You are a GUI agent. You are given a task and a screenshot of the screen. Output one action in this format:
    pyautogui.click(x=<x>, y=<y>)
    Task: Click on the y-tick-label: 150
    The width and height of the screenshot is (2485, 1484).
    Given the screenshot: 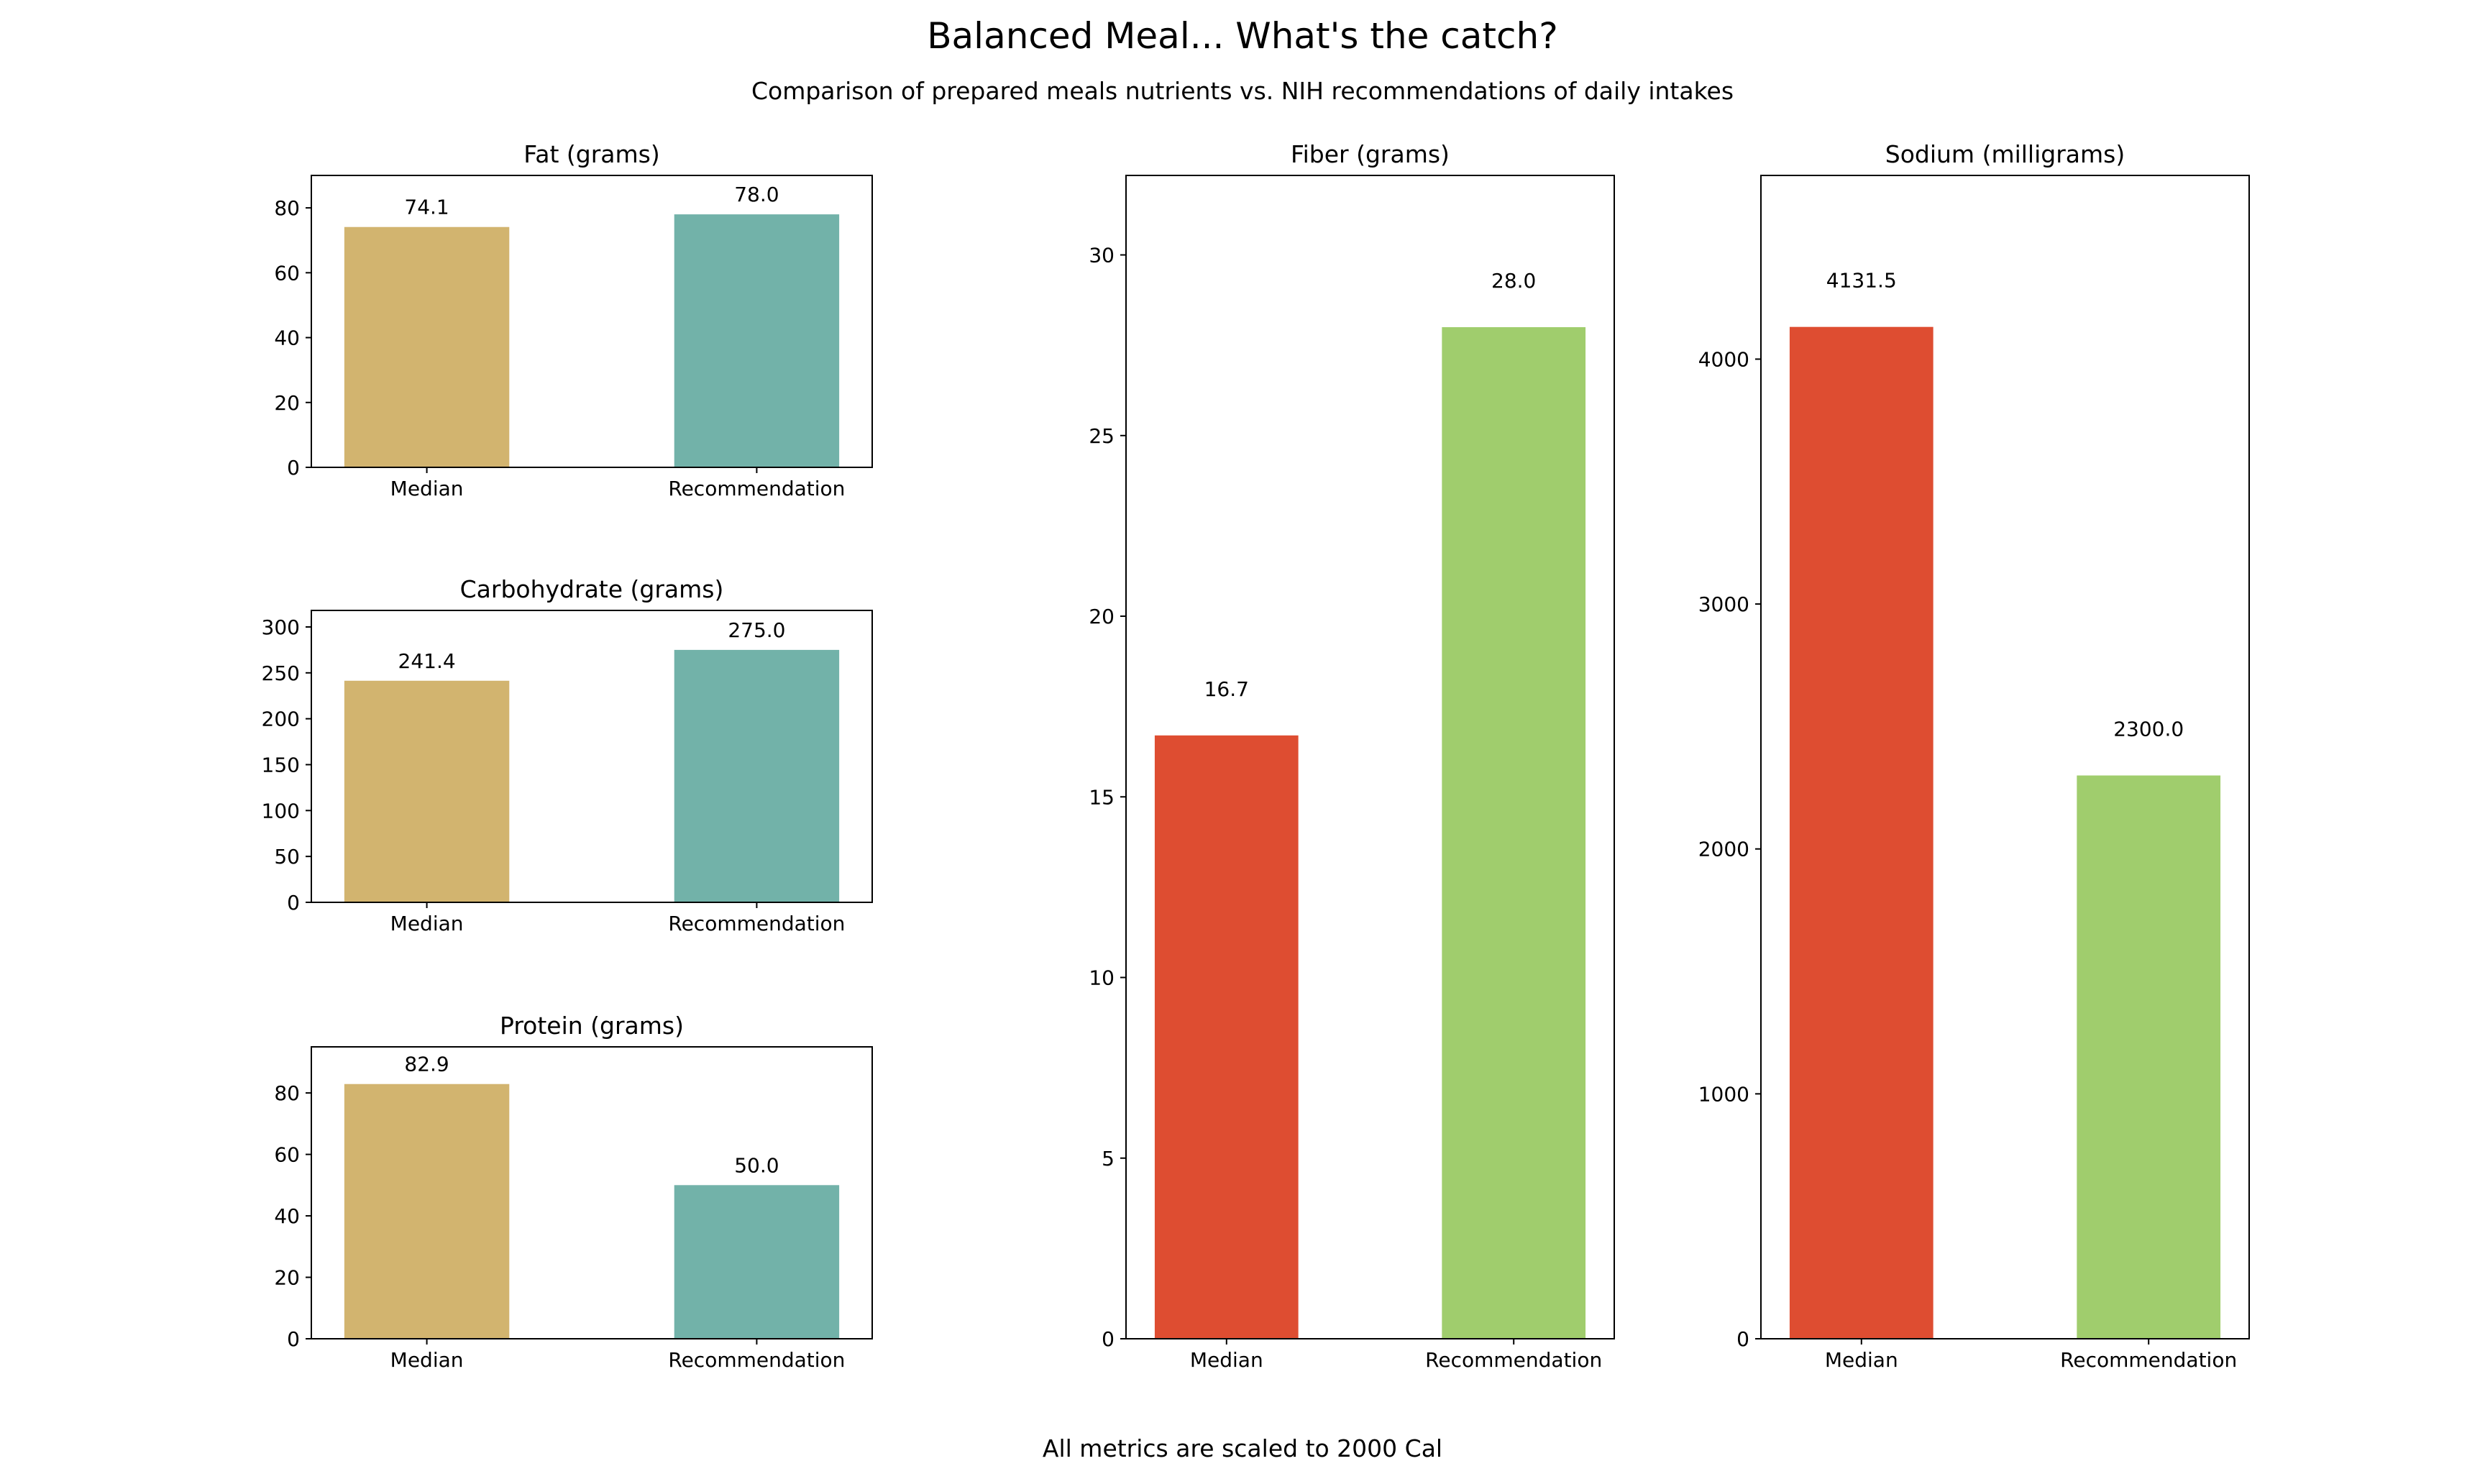 What is the action you would take?
    pyautogui.click(x=281, y=765)
    